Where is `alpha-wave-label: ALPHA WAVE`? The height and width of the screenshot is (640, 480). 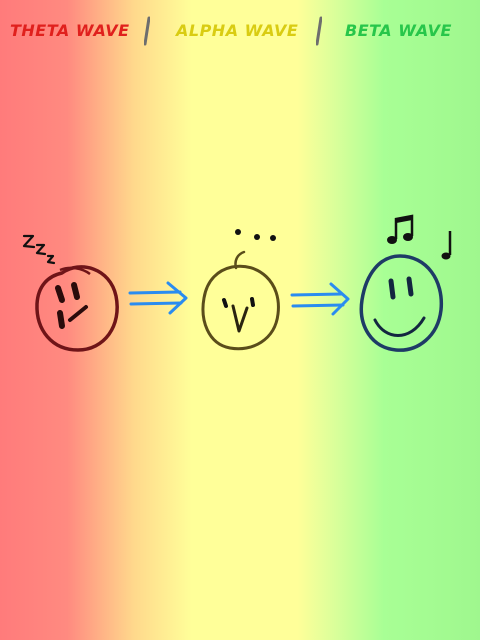
alpha-wave-label: ALPHA WAVE is located at coordinates (237, 30).